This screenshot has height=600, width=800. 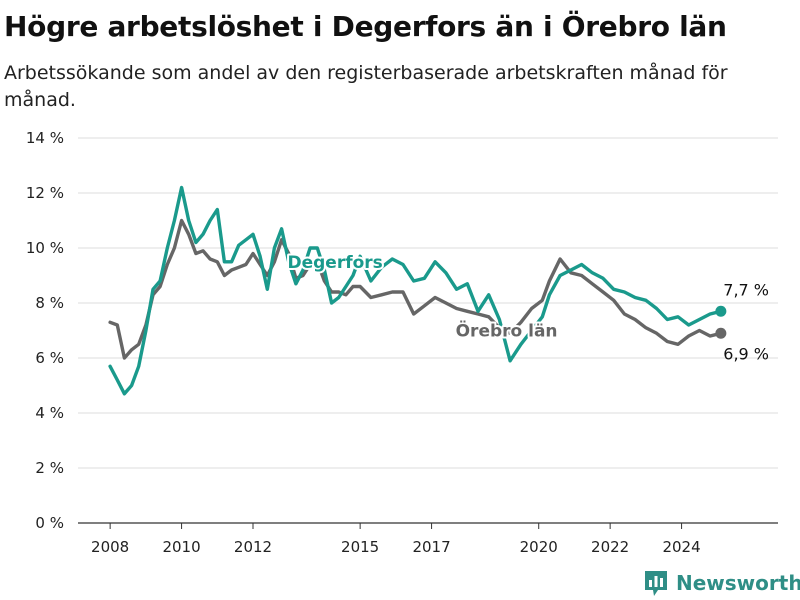 What do you see at coordinates (656, 583) in the screenshot?
I see `newsworthy-logo-icon` at bounding box center [656, 583].